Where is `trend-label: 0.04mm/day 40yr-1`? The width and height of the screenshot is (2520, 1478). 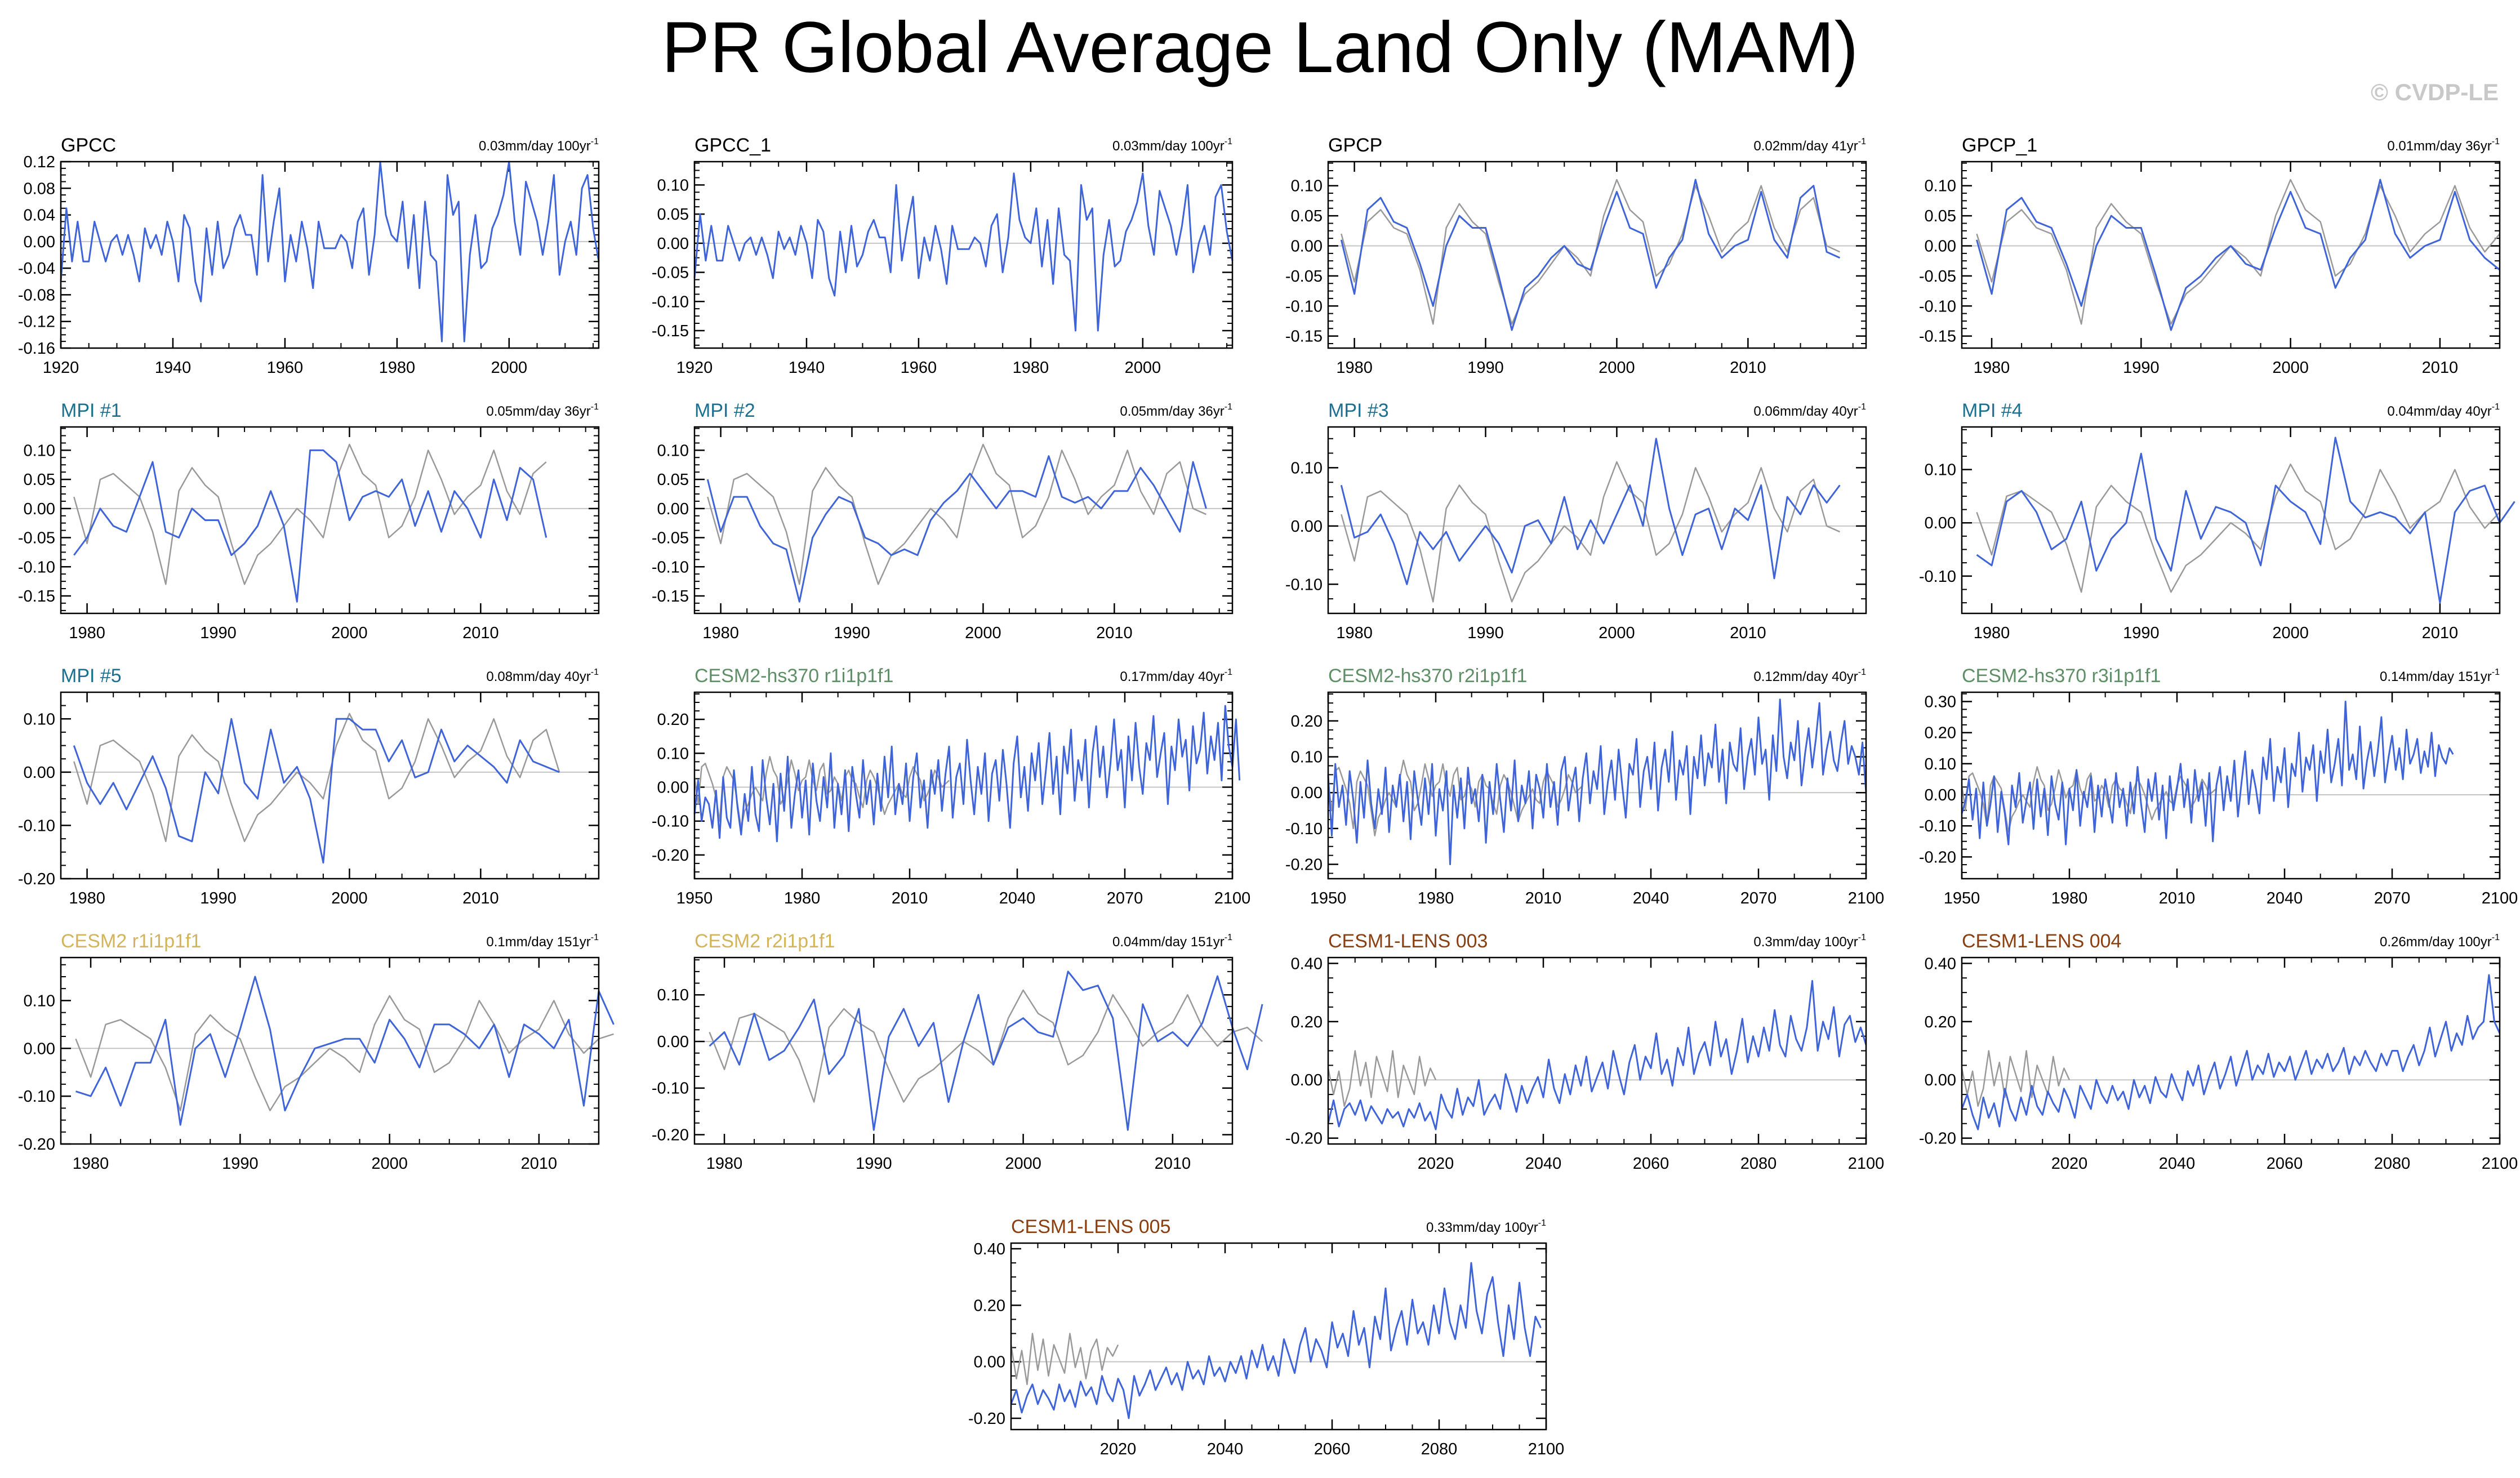 trend-label: 0.04mm/day 40yr-1 is located at coordinates (2443, 410).